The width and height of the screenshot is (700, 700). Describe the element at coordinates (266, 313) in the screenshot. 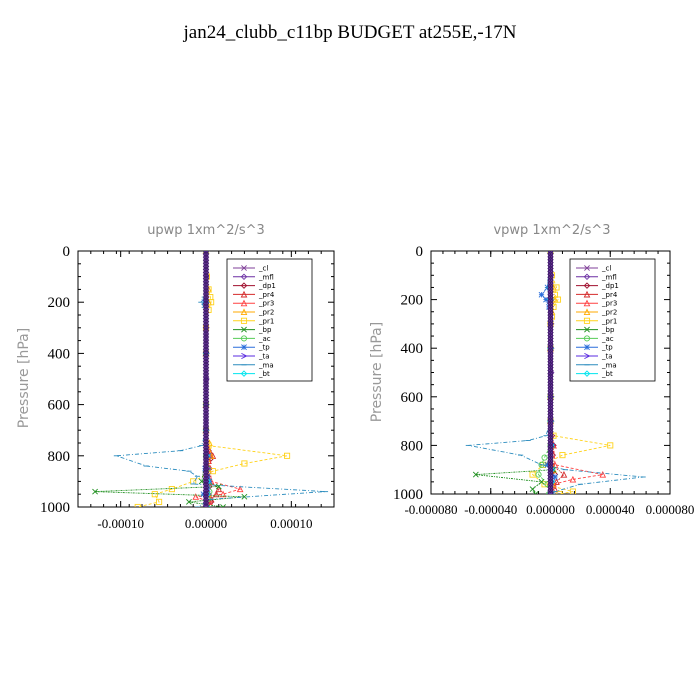

I see `legend-label: _pr2` at that location.